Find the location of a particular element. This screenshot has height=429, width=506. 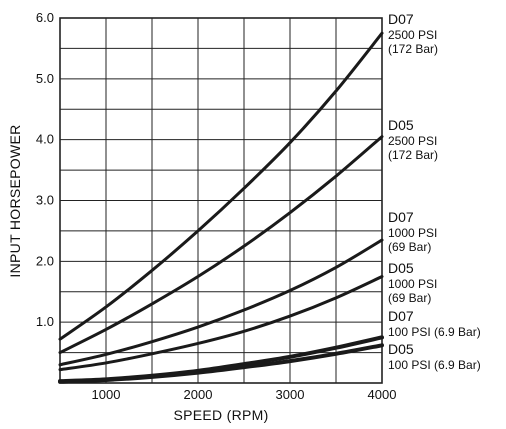

y-tick-label: 5.0 is located at coordinates (45, 78).